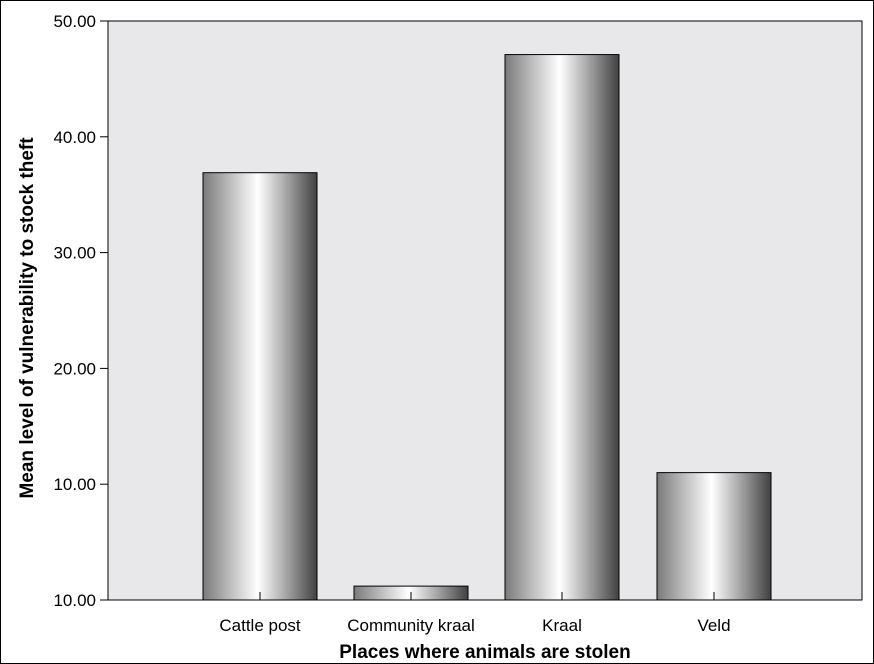  I want to click on x-tick-label: Kraal, so click(562, 625).